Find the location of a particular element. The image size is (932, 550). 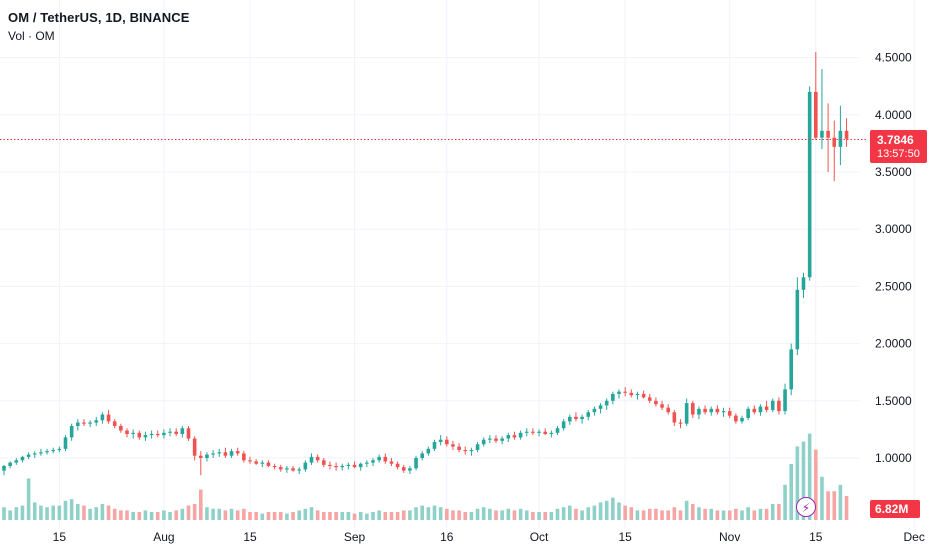

lightning-icon: ⚡ is located at coordinates (806, 507).